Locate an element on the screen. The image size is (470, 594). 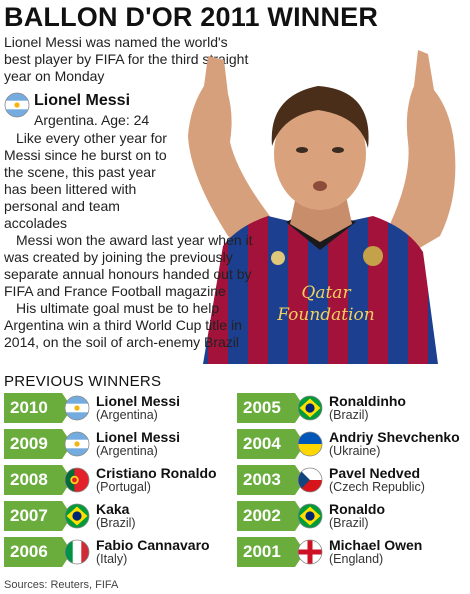
winner-name: Ronaldinho is located at coordinates (367, 401).